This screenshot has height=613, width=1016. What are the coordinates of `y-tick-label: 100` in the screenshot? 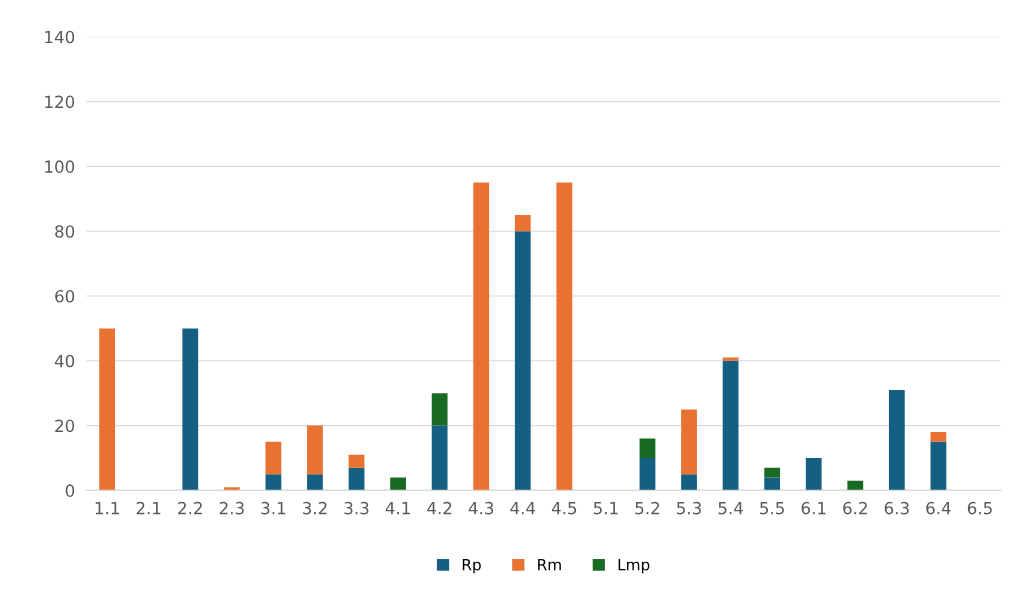 It's located at (60, 166).